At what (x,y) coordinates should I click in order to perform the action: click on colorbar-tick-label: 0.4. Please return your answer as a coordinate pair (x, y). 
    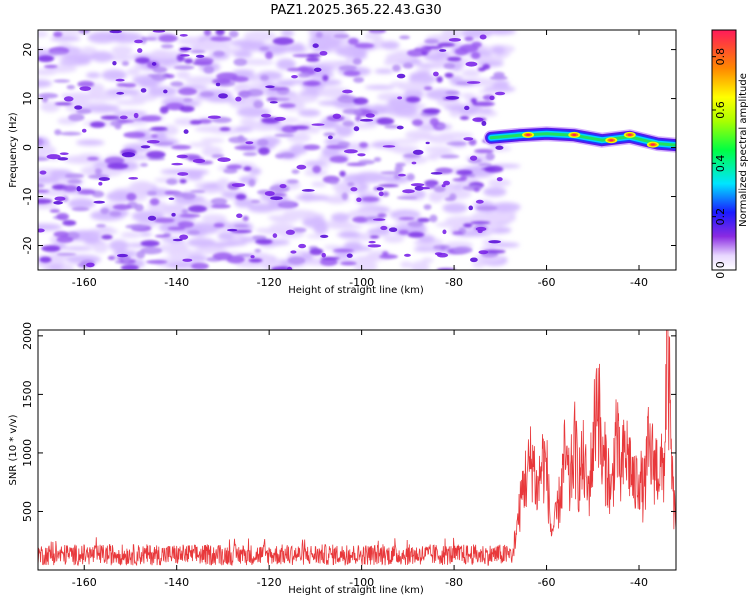
    Looking at the image, I should click on (720, 164).